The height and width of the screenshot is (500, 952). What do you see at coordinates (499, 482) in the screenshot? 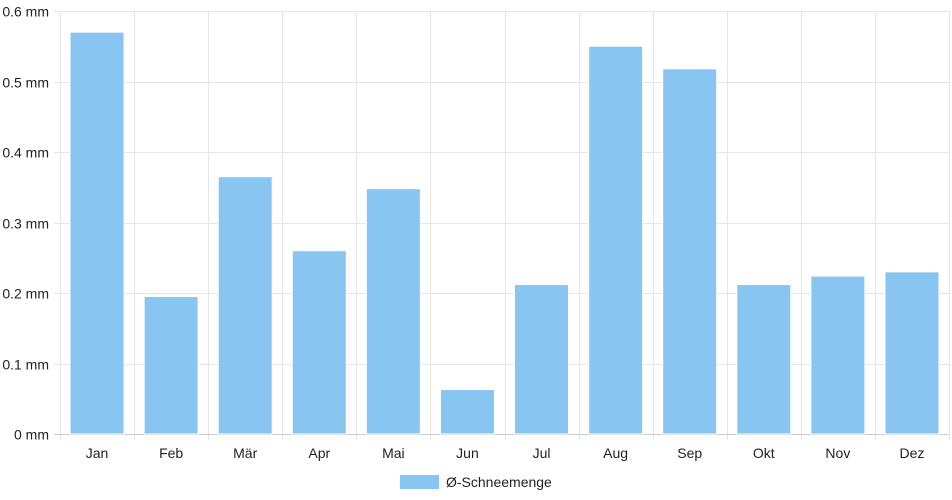
I see `legend-label: Ø-Schneemenge` at bounding box center [499, 482].